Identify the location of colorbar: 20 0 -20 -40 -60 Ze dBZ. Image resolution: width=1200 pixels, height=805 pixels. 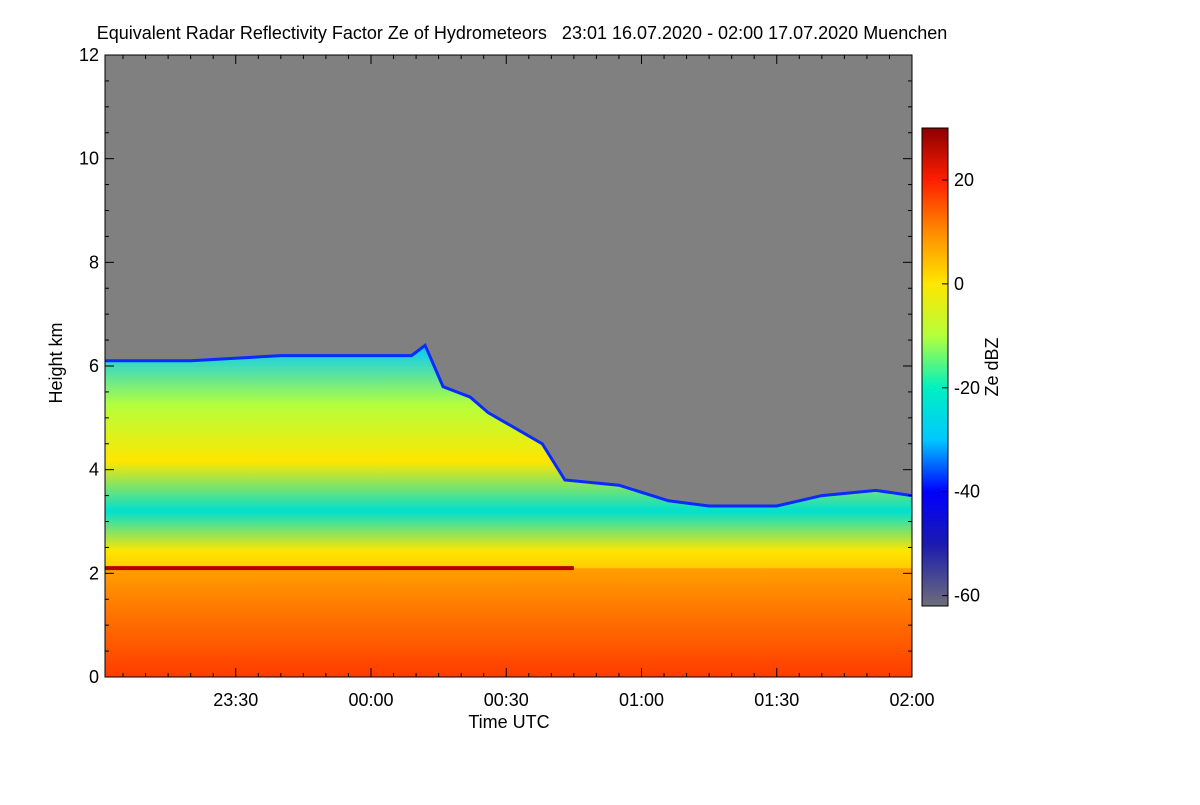
(961, 367).